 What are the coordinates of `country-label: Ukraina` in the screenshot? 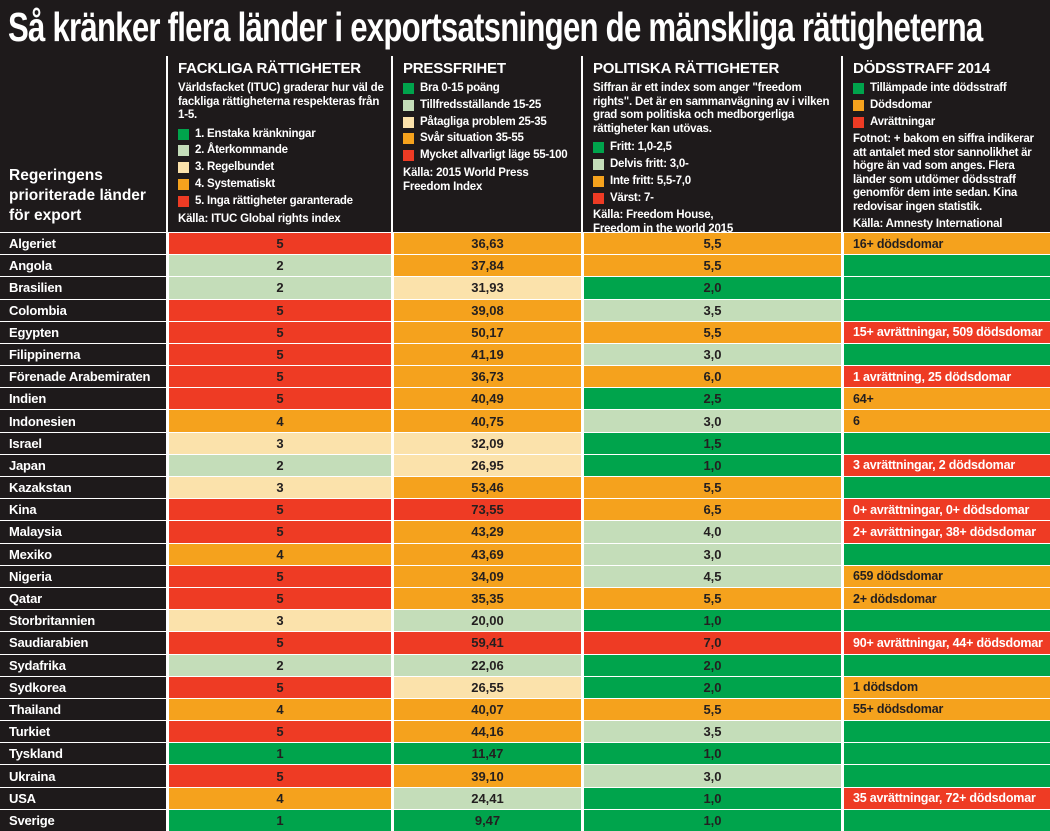 It's located at (83, 776).